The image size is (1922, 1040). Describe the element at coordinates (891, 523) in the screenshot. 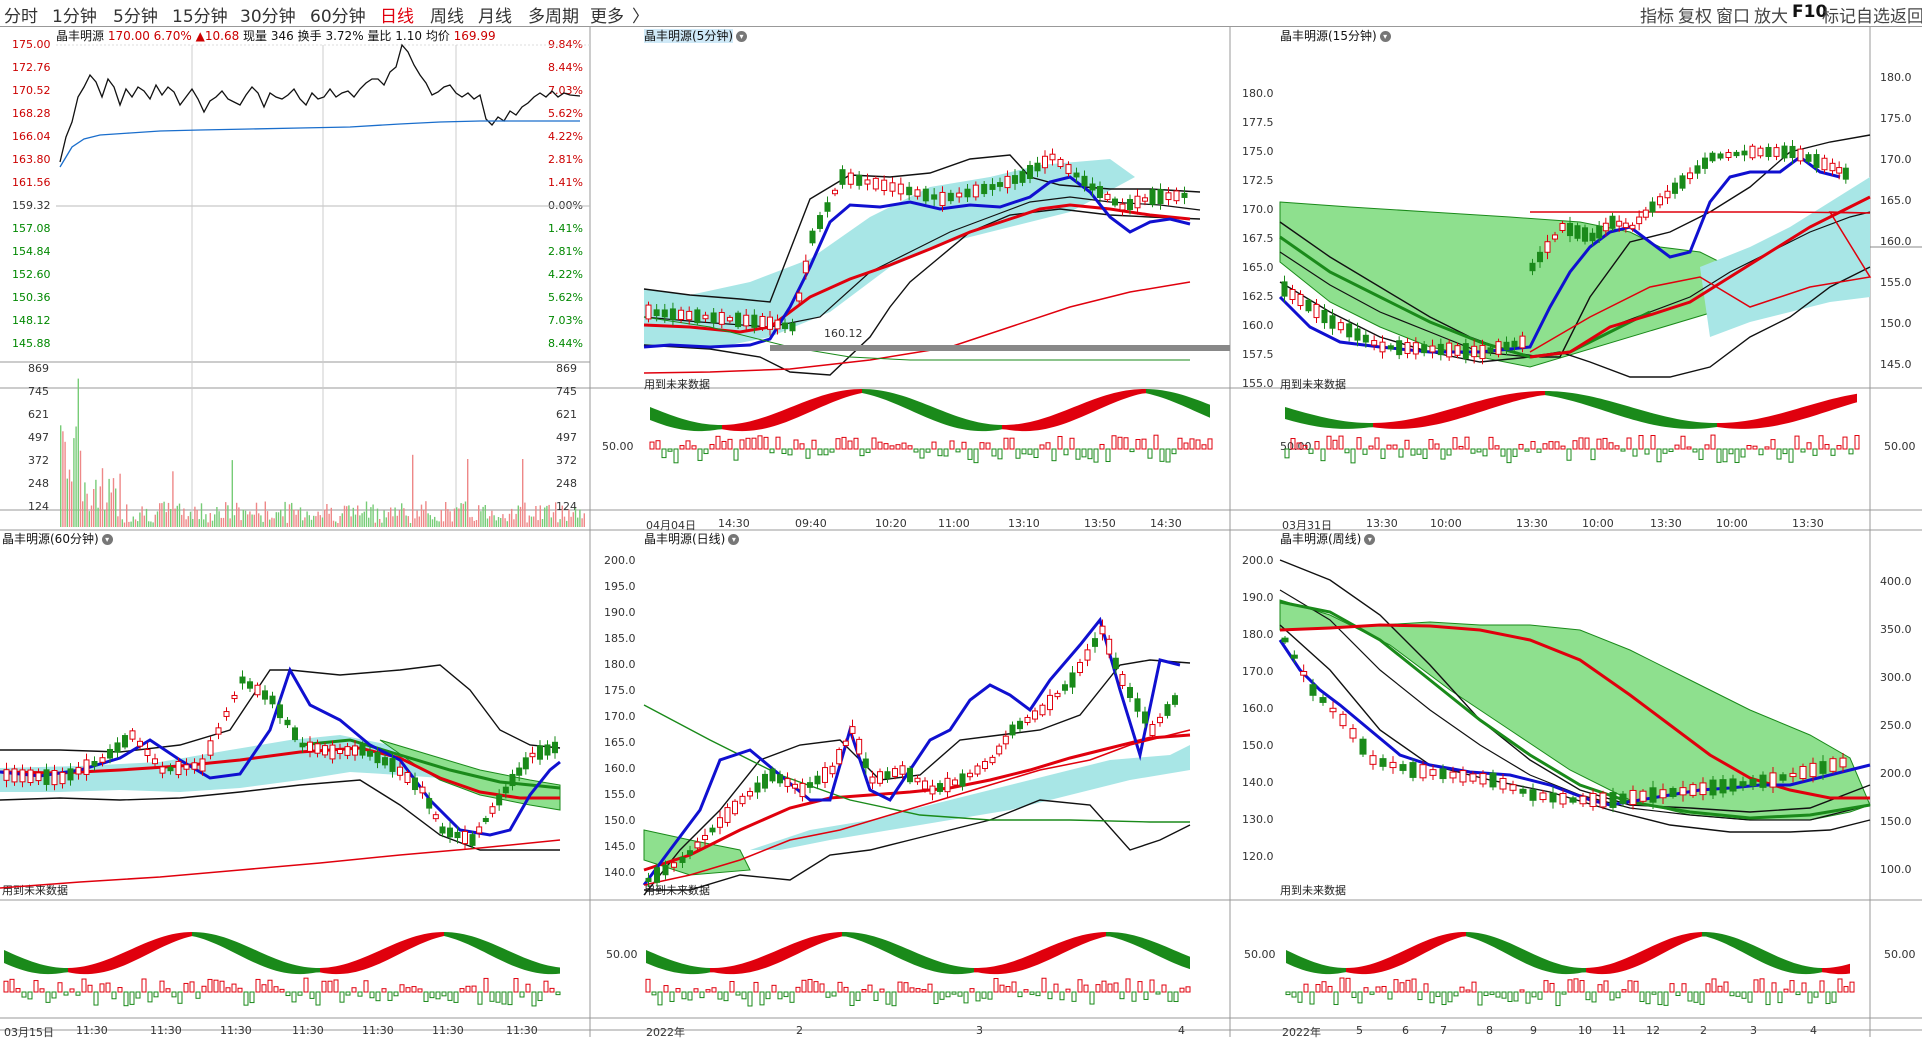

I see `p5-x-tick: 10:20` at that location.